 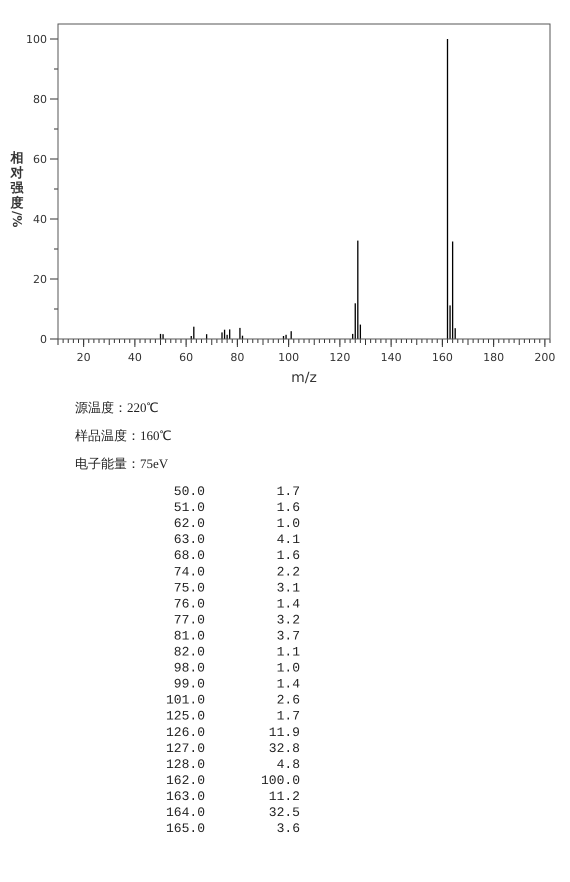 What do you see at coordinates (185, 812) in the screenshot?
I see `text: 164.0` at bounding box center [185, 812].